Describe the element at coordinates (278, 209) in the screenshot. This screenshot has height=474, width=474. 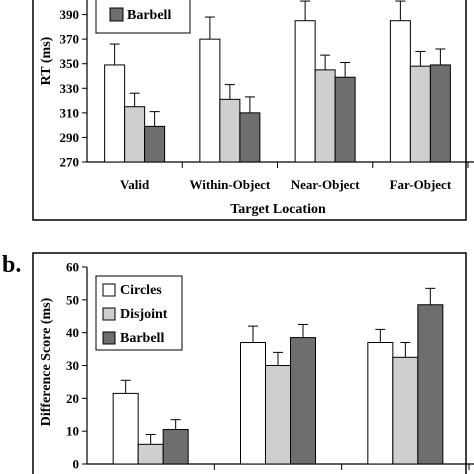
I see `panel-a-xlabel: Target Location` at that location.